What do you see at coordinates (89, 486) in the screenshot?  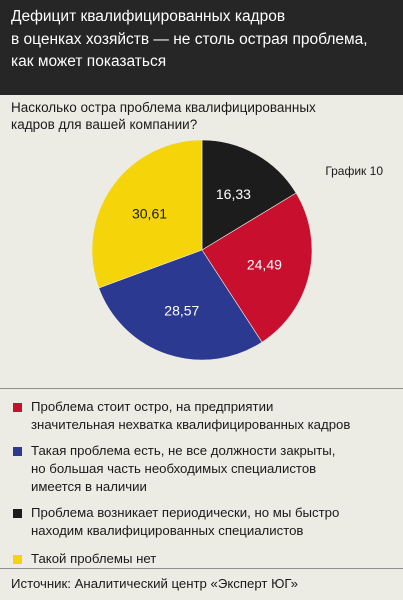 I see `legend-label-line: имеется в наличии` at bounding box center [89, 486].